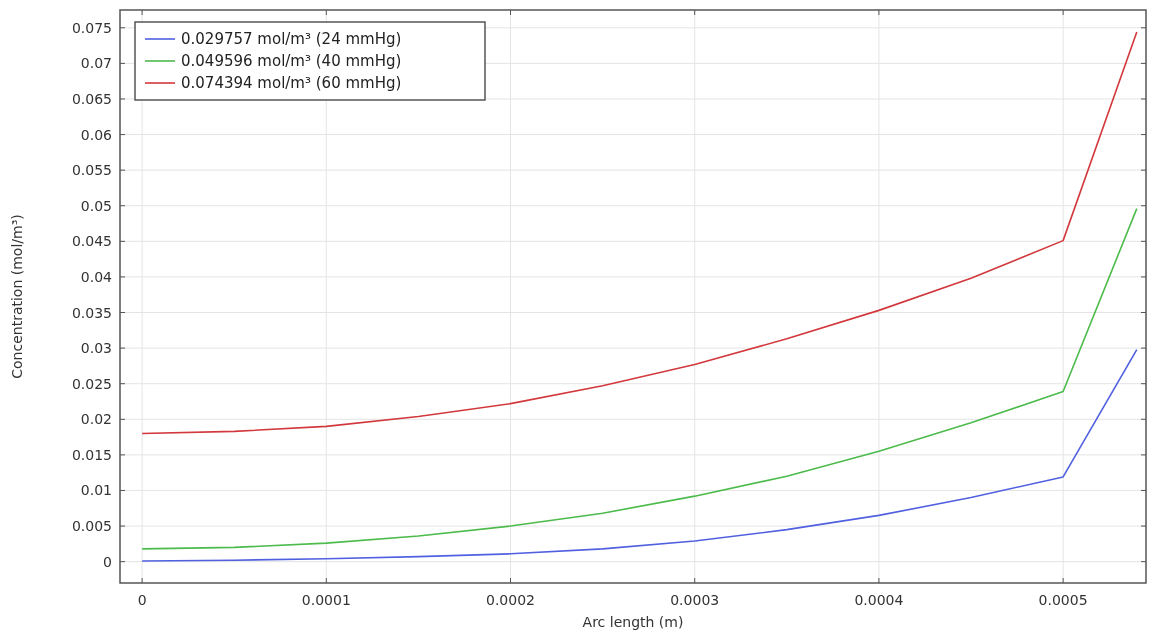  Describe the element at coordinates (96, 205) in the screenshot. I see `y-tick-label: 0.05` at that location.